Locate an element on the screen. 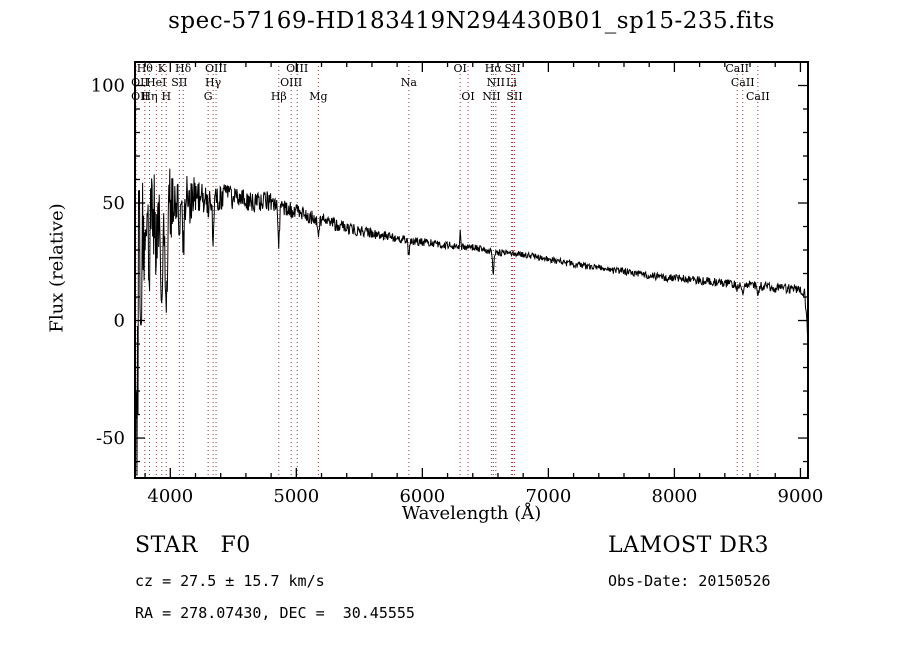 Image resolution: width=900 pixels, height=649 pixels. spectral-line-label: H is located at coordinates (166, 96).